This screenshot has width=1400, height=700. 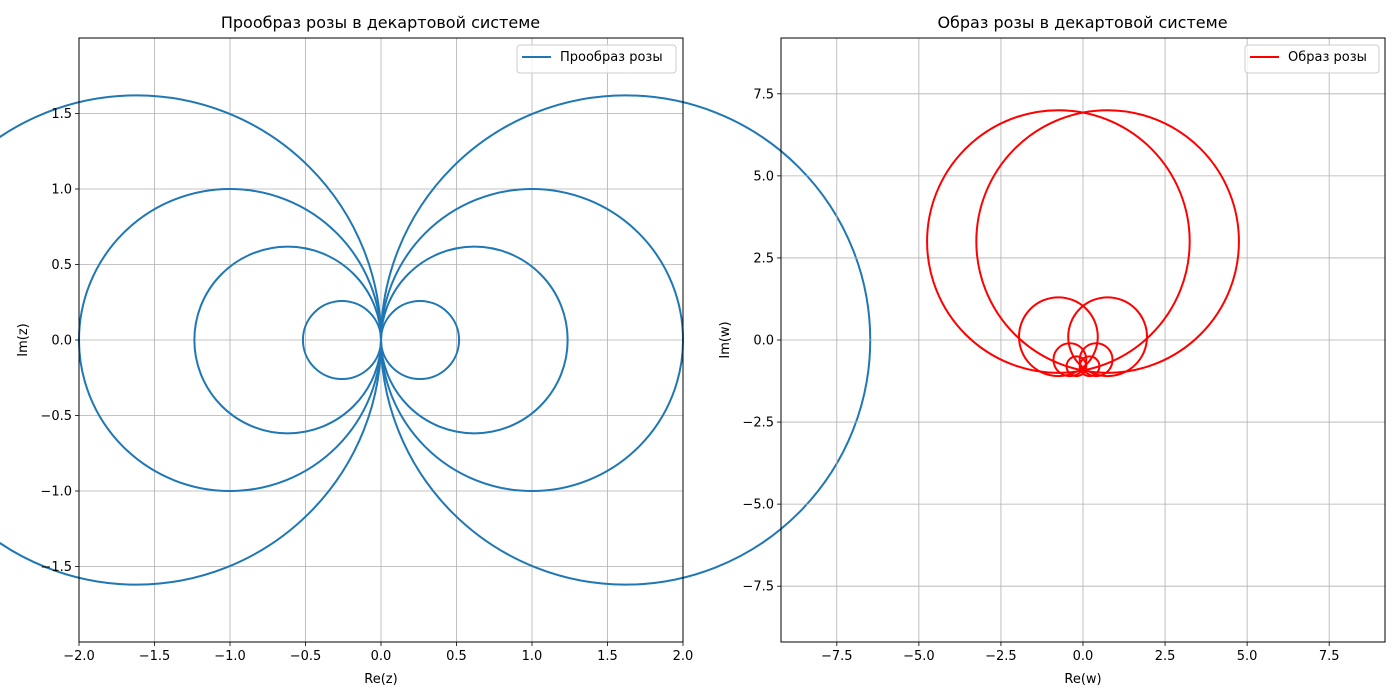 I want to click on x-tick-label: 1.5, so click(x=607, y=656).